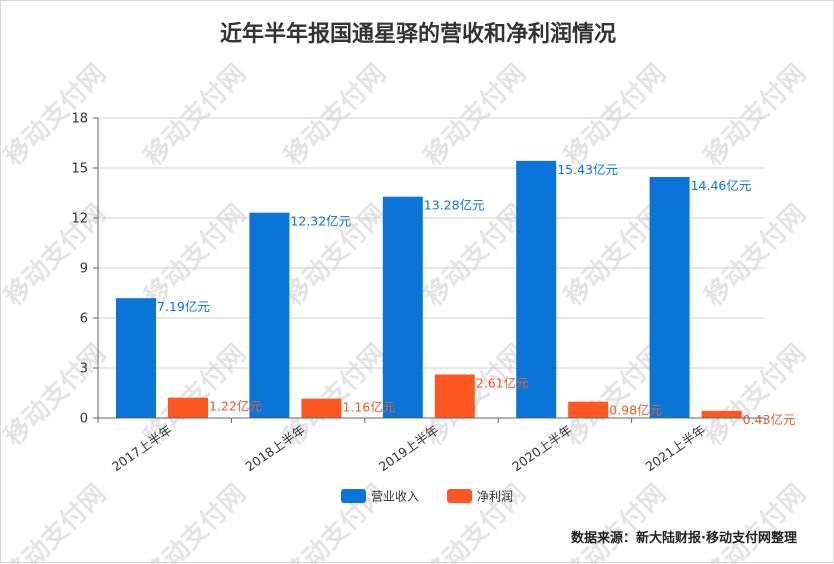  What do you see at coordinates (502, 383) in the screenshot?
I see `data-label: 2.61亿元` at bounding box center [502, 383].